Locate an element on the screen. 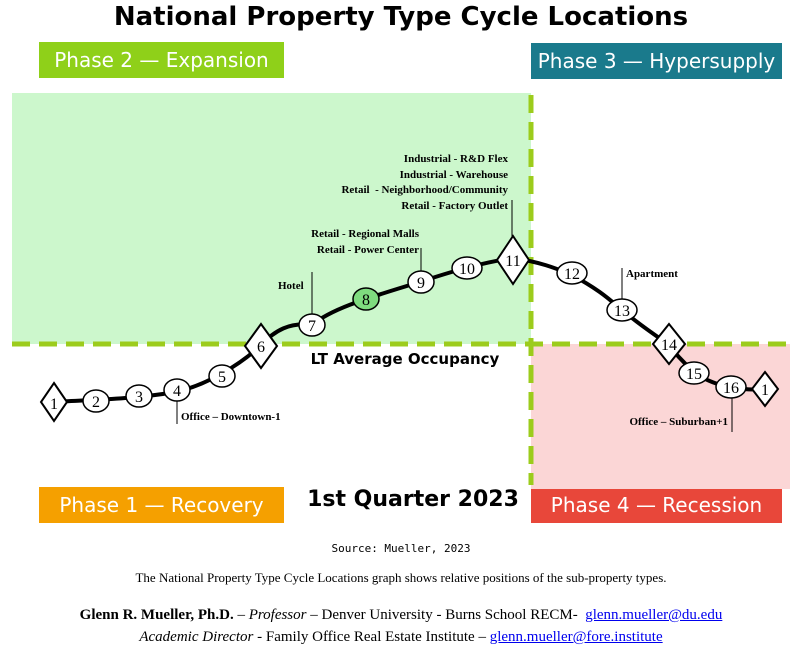  svg-text: 13 is located at coordinates (622, 311).